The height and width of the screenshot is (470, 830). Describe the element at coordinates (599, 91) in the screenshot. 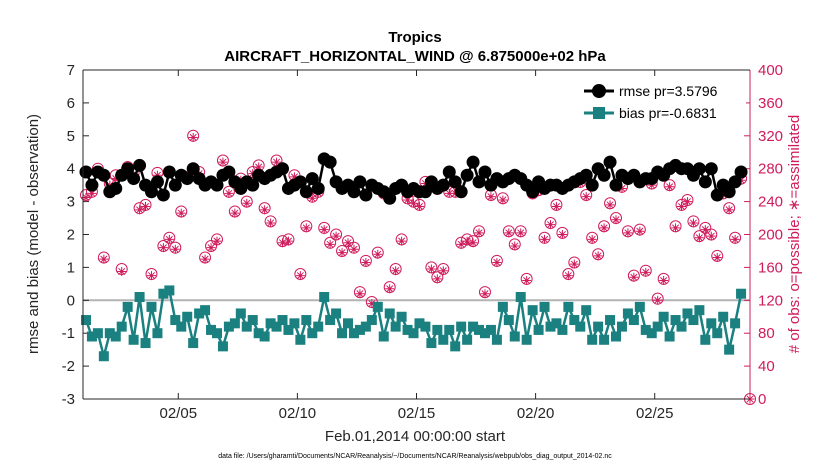

I see `legend-rmse-marker` at that location.